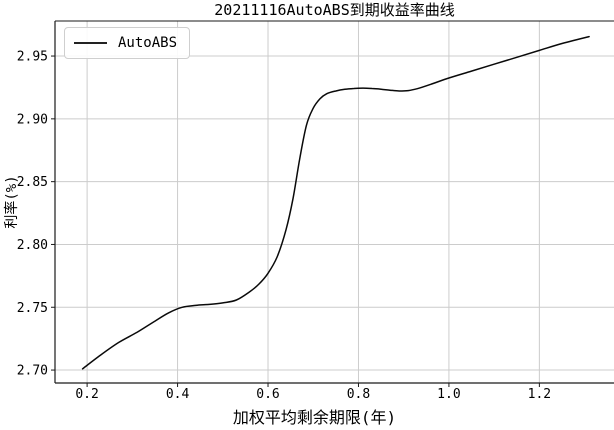 The height and width of the screenshot is (430, 614). I want to click on y-tick-label: 2.85, so click(32, 182).